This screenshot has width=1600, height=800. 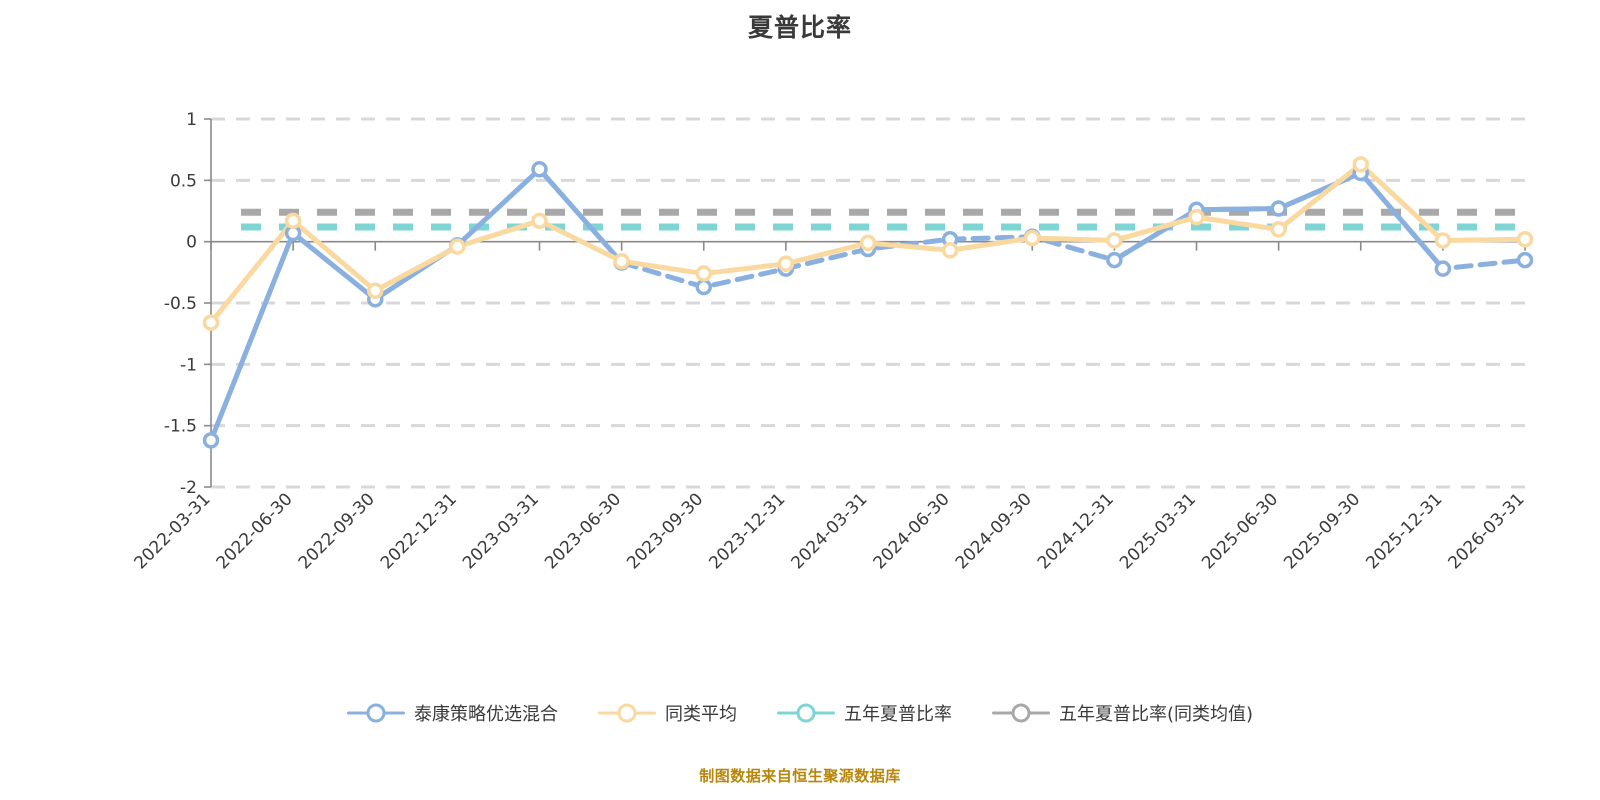 I want to click on legend-item-0: 泰康策略优选混合, so click(x=452, y=713).